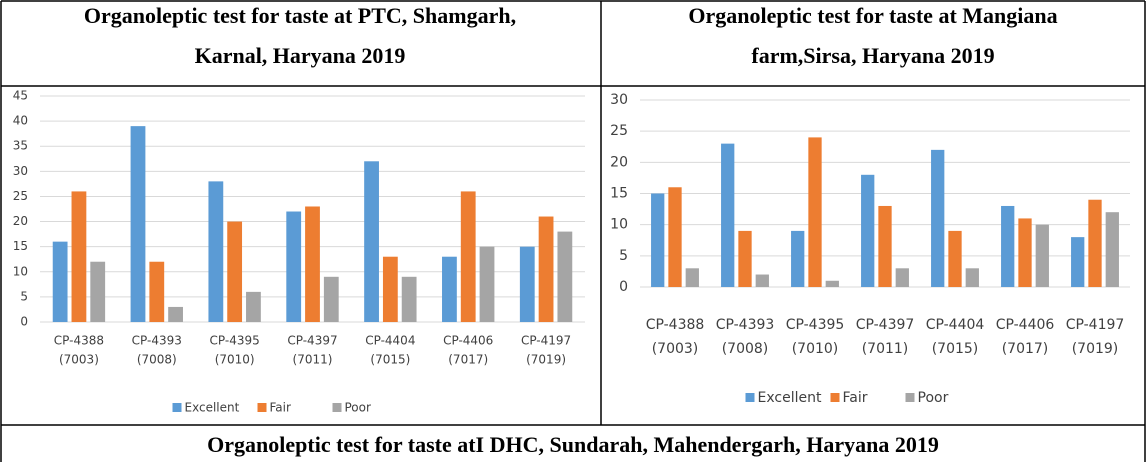  I want to click on y-tick-label: 25, so click(619, 131).